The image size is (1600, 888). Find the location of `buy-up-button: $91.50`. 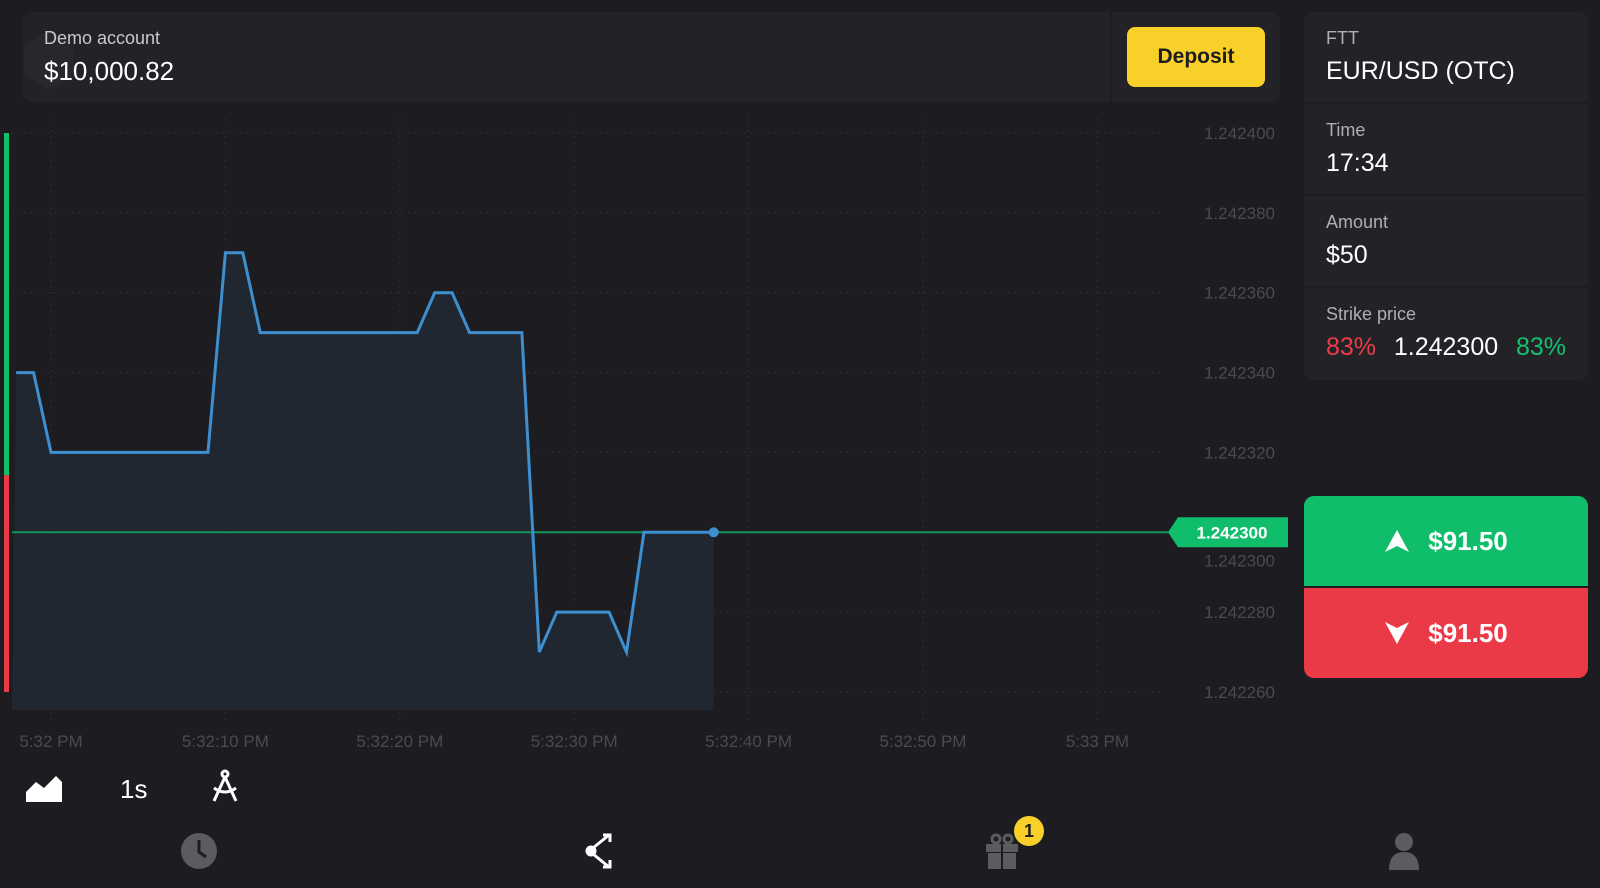

buy-up-button: $91.50 is located at coordinates (1446, 541).